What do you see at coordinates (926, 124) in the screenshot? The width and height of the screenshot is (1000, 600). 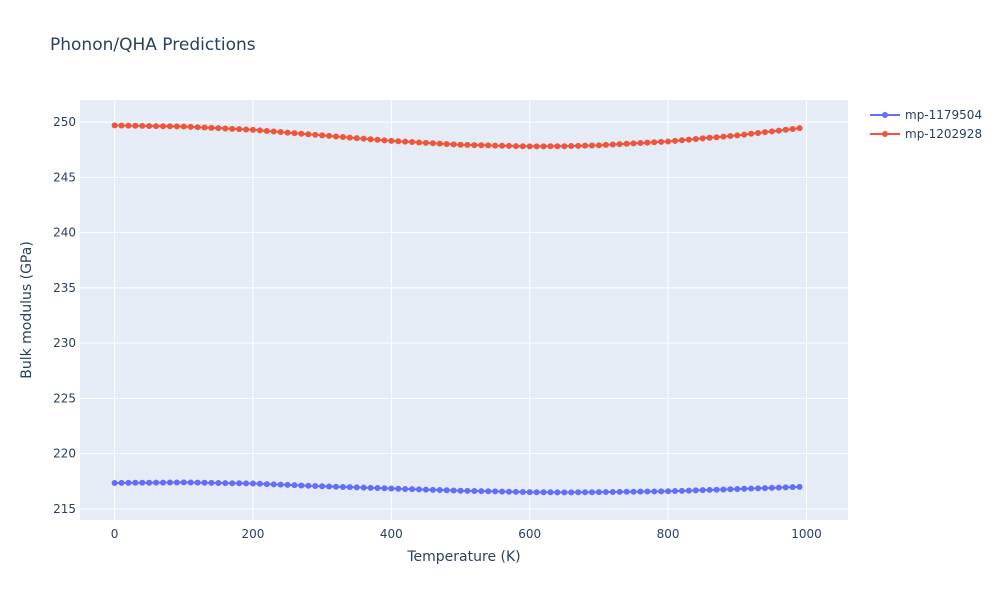 I see `legend: mp-1179504 mp-1202928` at bounding box center [926, 124].